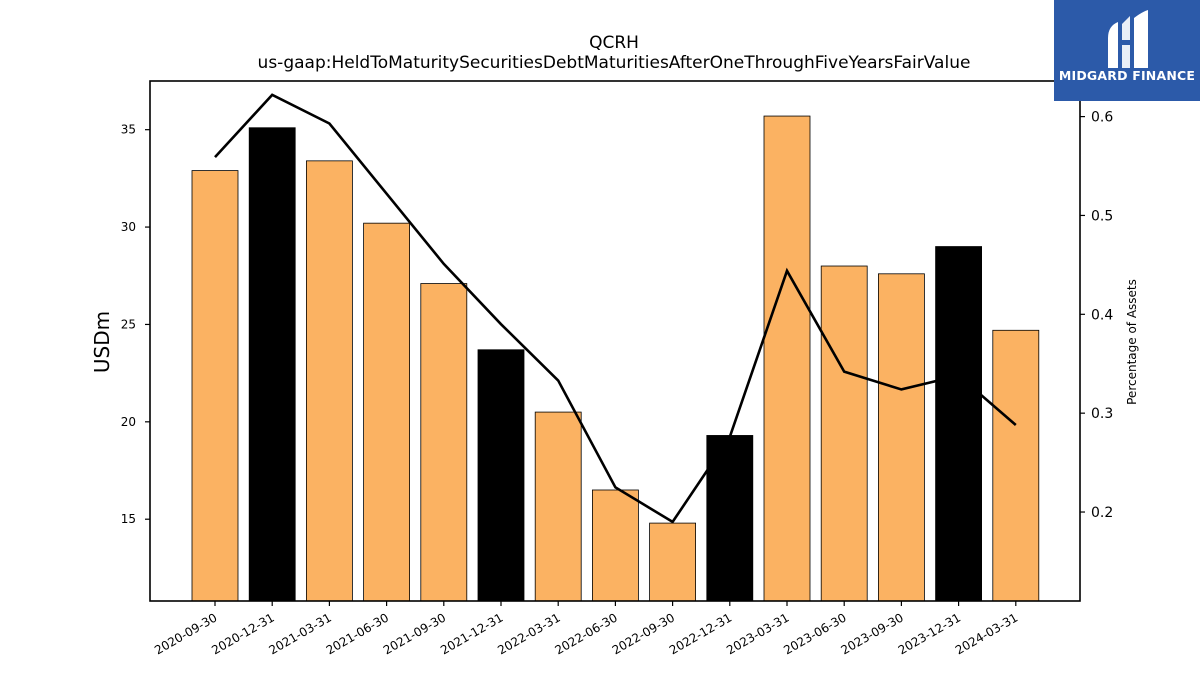  I want to click on x-tick-label: 2021-06-30, so click(357, 633).